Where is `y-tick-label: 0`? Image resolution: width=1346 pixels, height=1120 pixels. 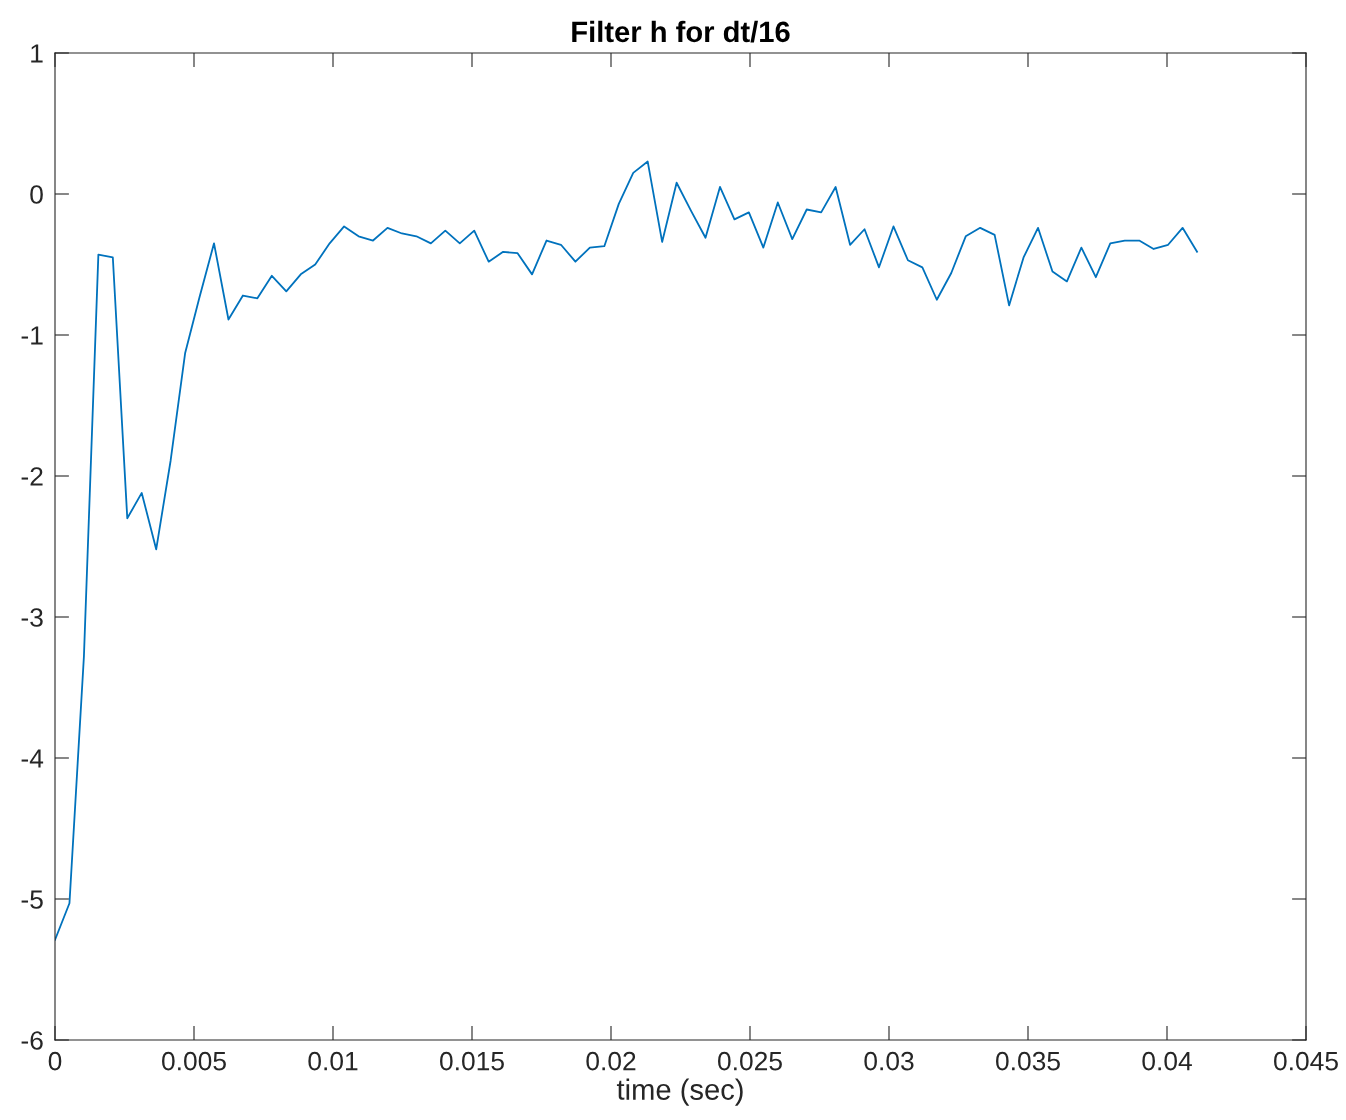 y-tick-label: 0 is located at coordinates (36, 194).